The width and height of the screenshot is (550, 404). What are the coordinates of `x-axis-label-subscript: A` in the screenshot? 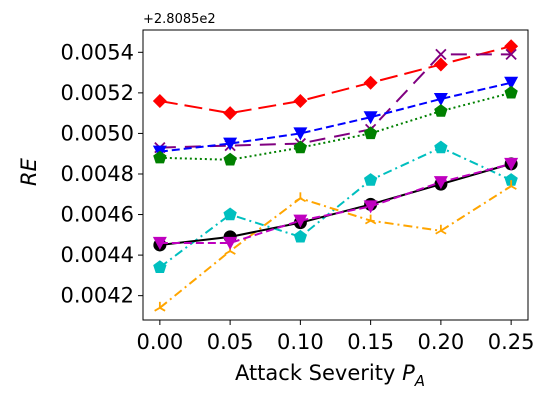 It's located at (419, 381).